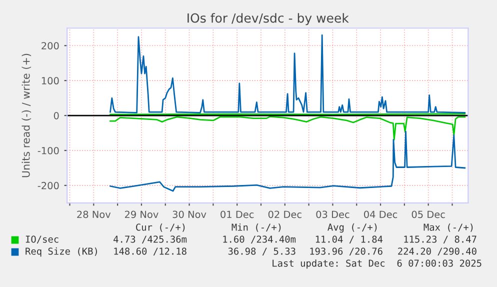 This screenshot has width=497, height=287. I want to click on text: Cur (-/+), so click(160, 227).